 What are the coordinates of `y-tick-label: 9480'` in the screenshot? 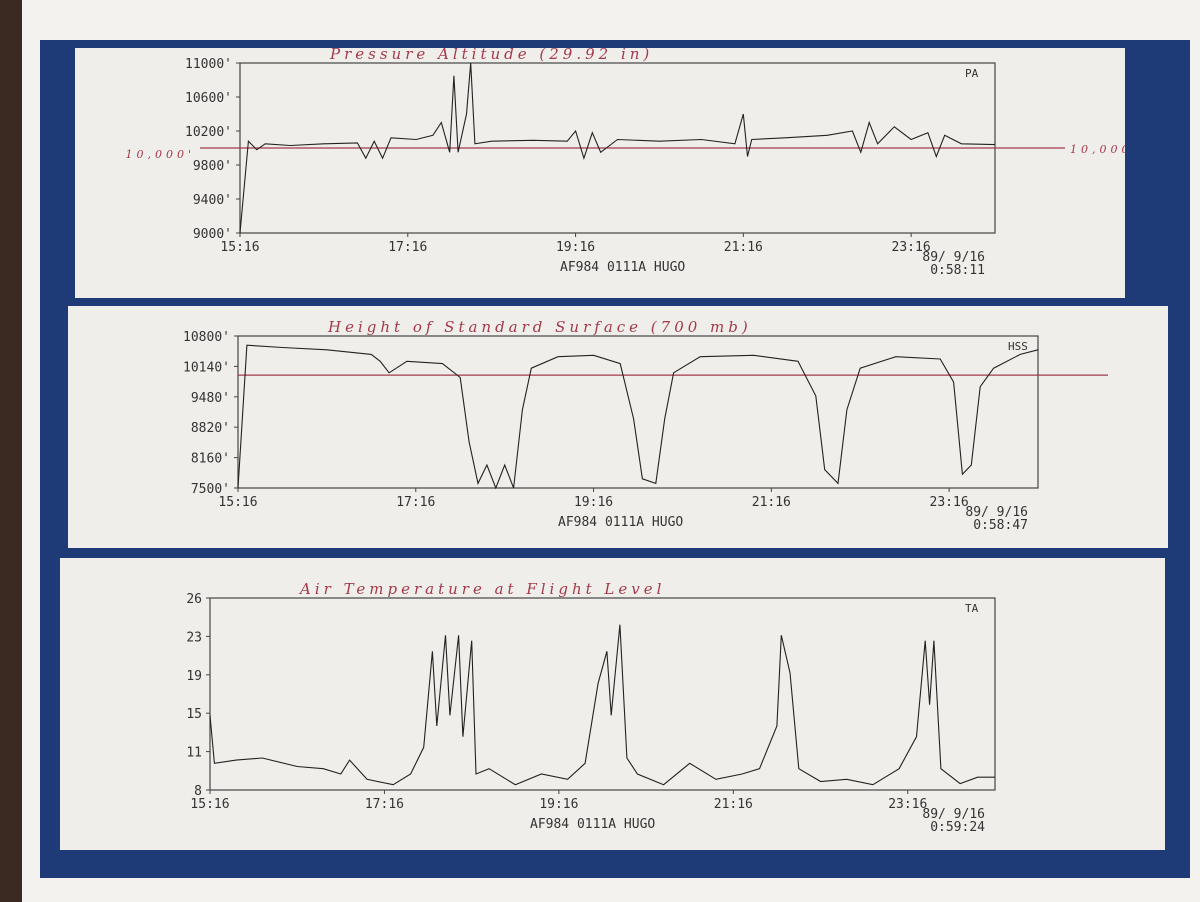 It's located at (210, 398).